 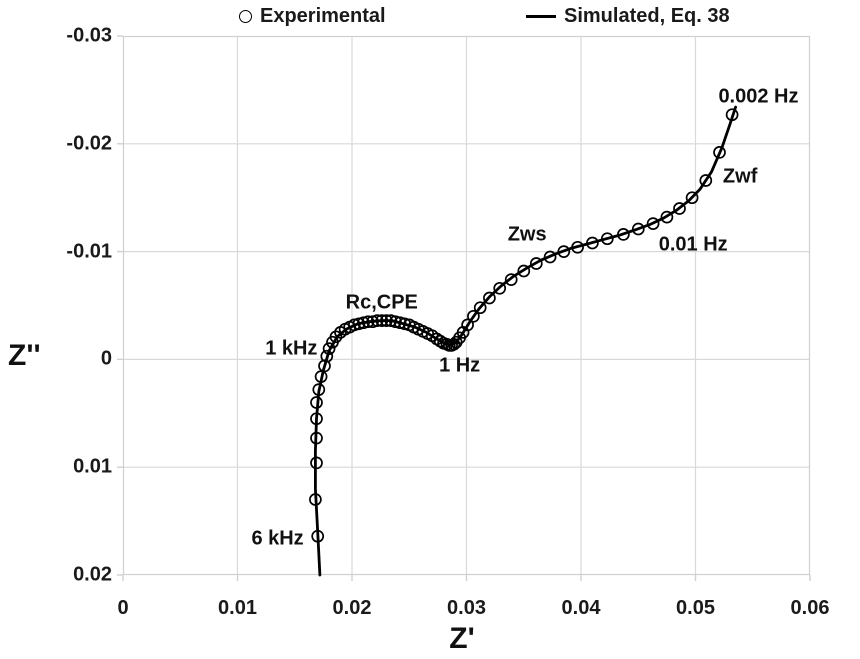 What do you see at coordinates (245, 16) in the screenshot?
I see `open-circle-marker-icon` at bounding box center [245, 16].